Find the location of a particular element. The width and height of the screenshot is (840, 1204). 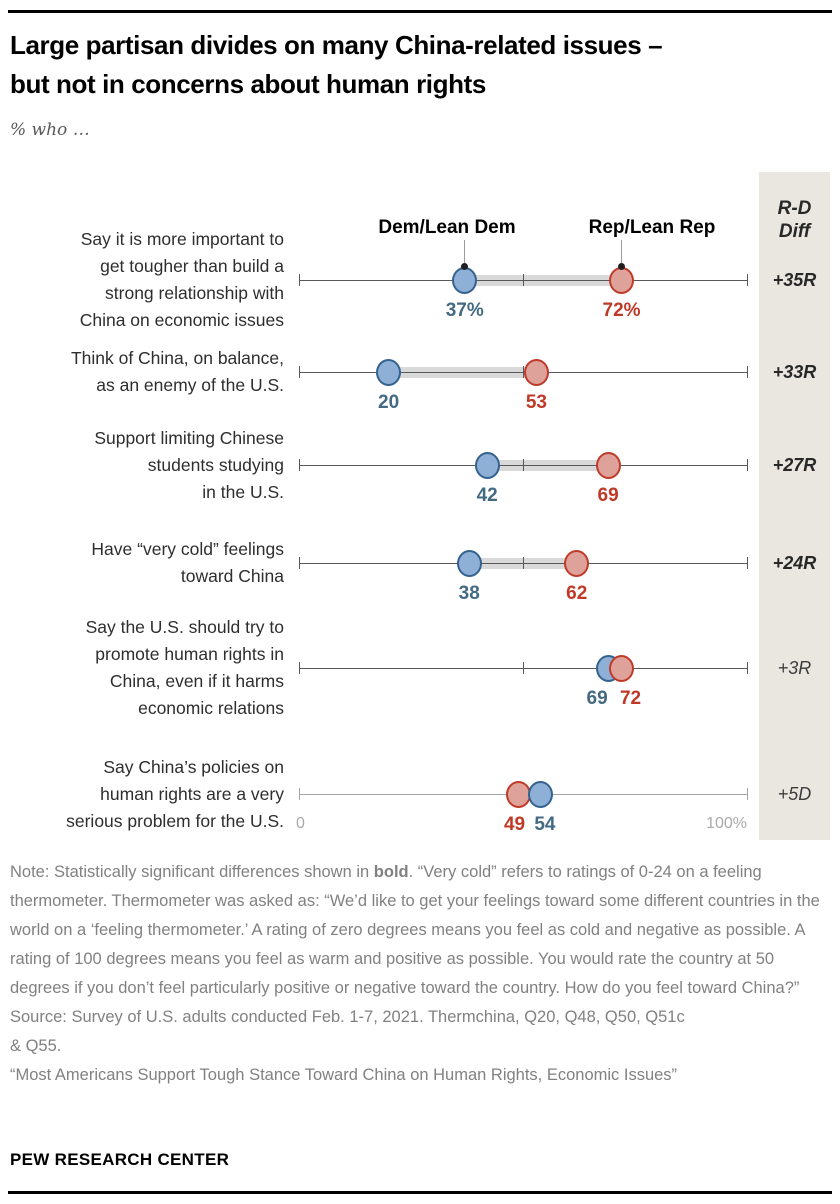

diff-header-line: R-D is located at coordinates (794, 208).